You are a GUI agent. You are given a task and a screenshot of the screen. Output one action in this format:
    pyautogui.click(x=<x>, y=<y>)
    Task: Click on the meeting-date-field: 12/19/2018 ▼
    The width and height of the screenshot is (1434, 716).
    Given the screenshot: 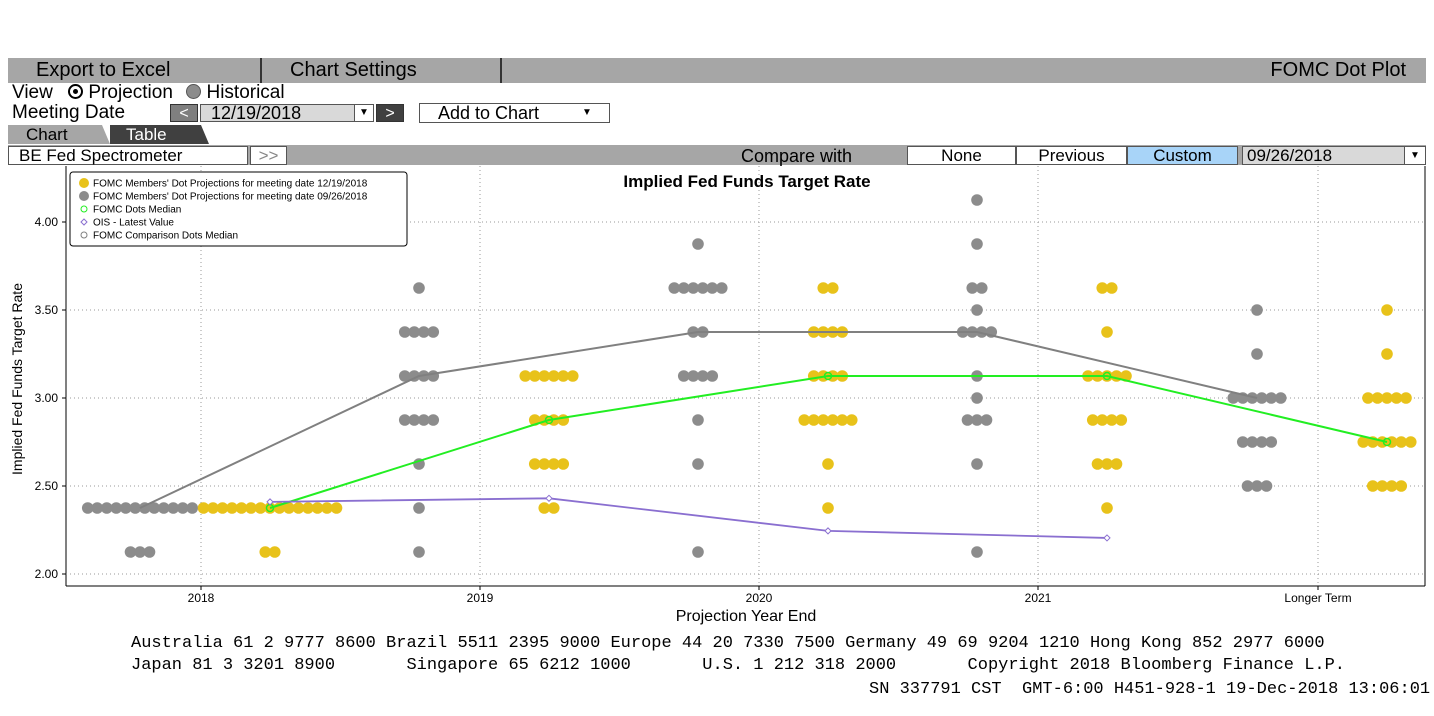 What is the action you would take?
    pyautogui.click(x=287, y=113)
    